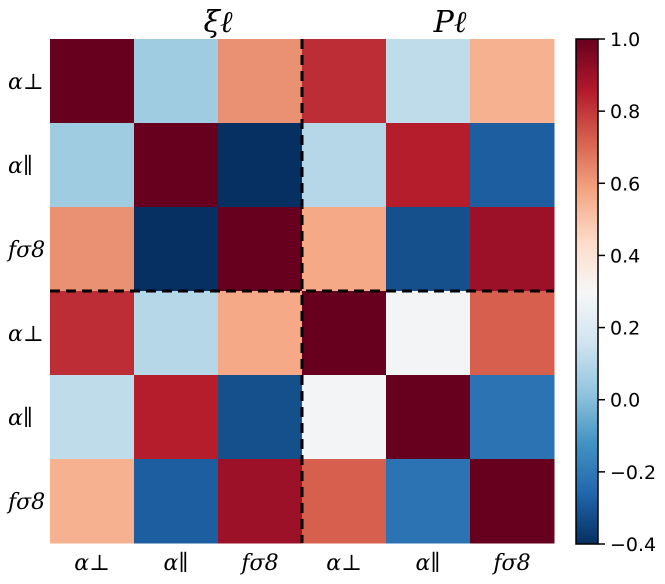  Describe the element at coordinates (633, 473) in the screenshot. I see `colorbar-tick-label: −0.2` at that location.